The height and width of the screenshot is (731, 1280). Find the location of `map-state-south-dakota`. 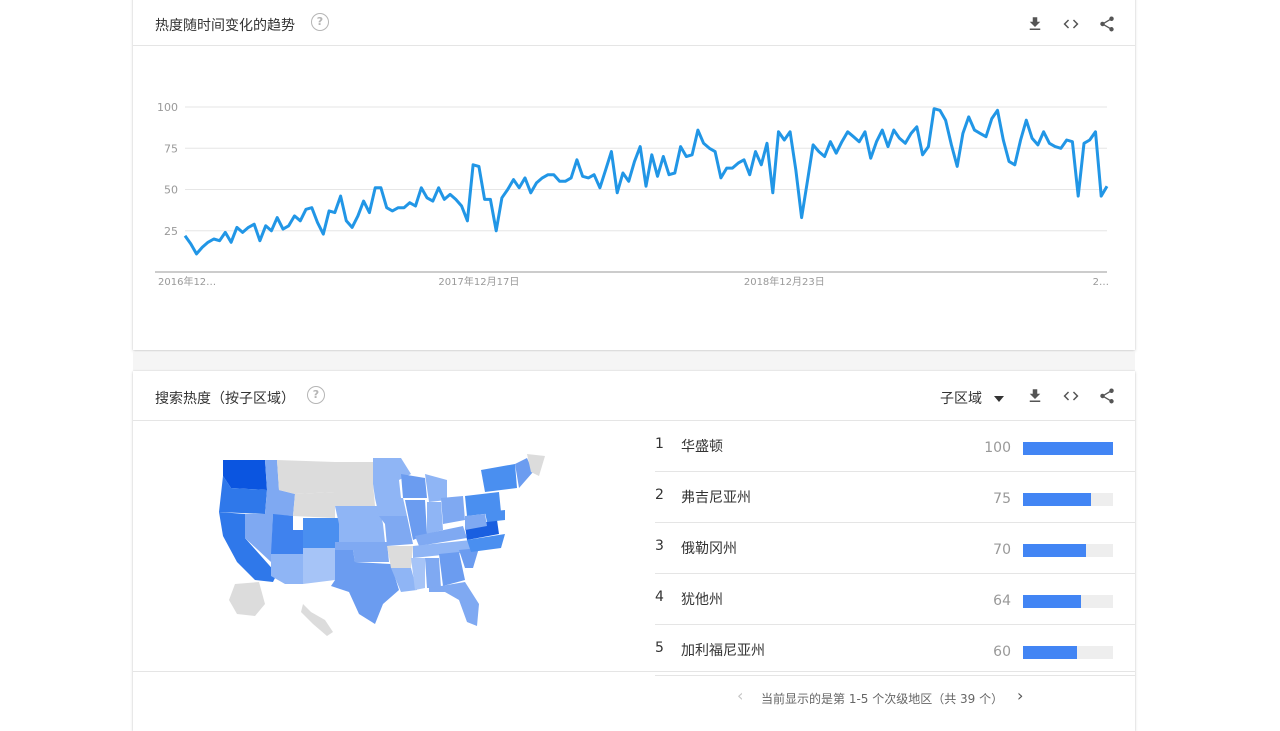

map-state-south-dakota is located at coordinates (355, 495).